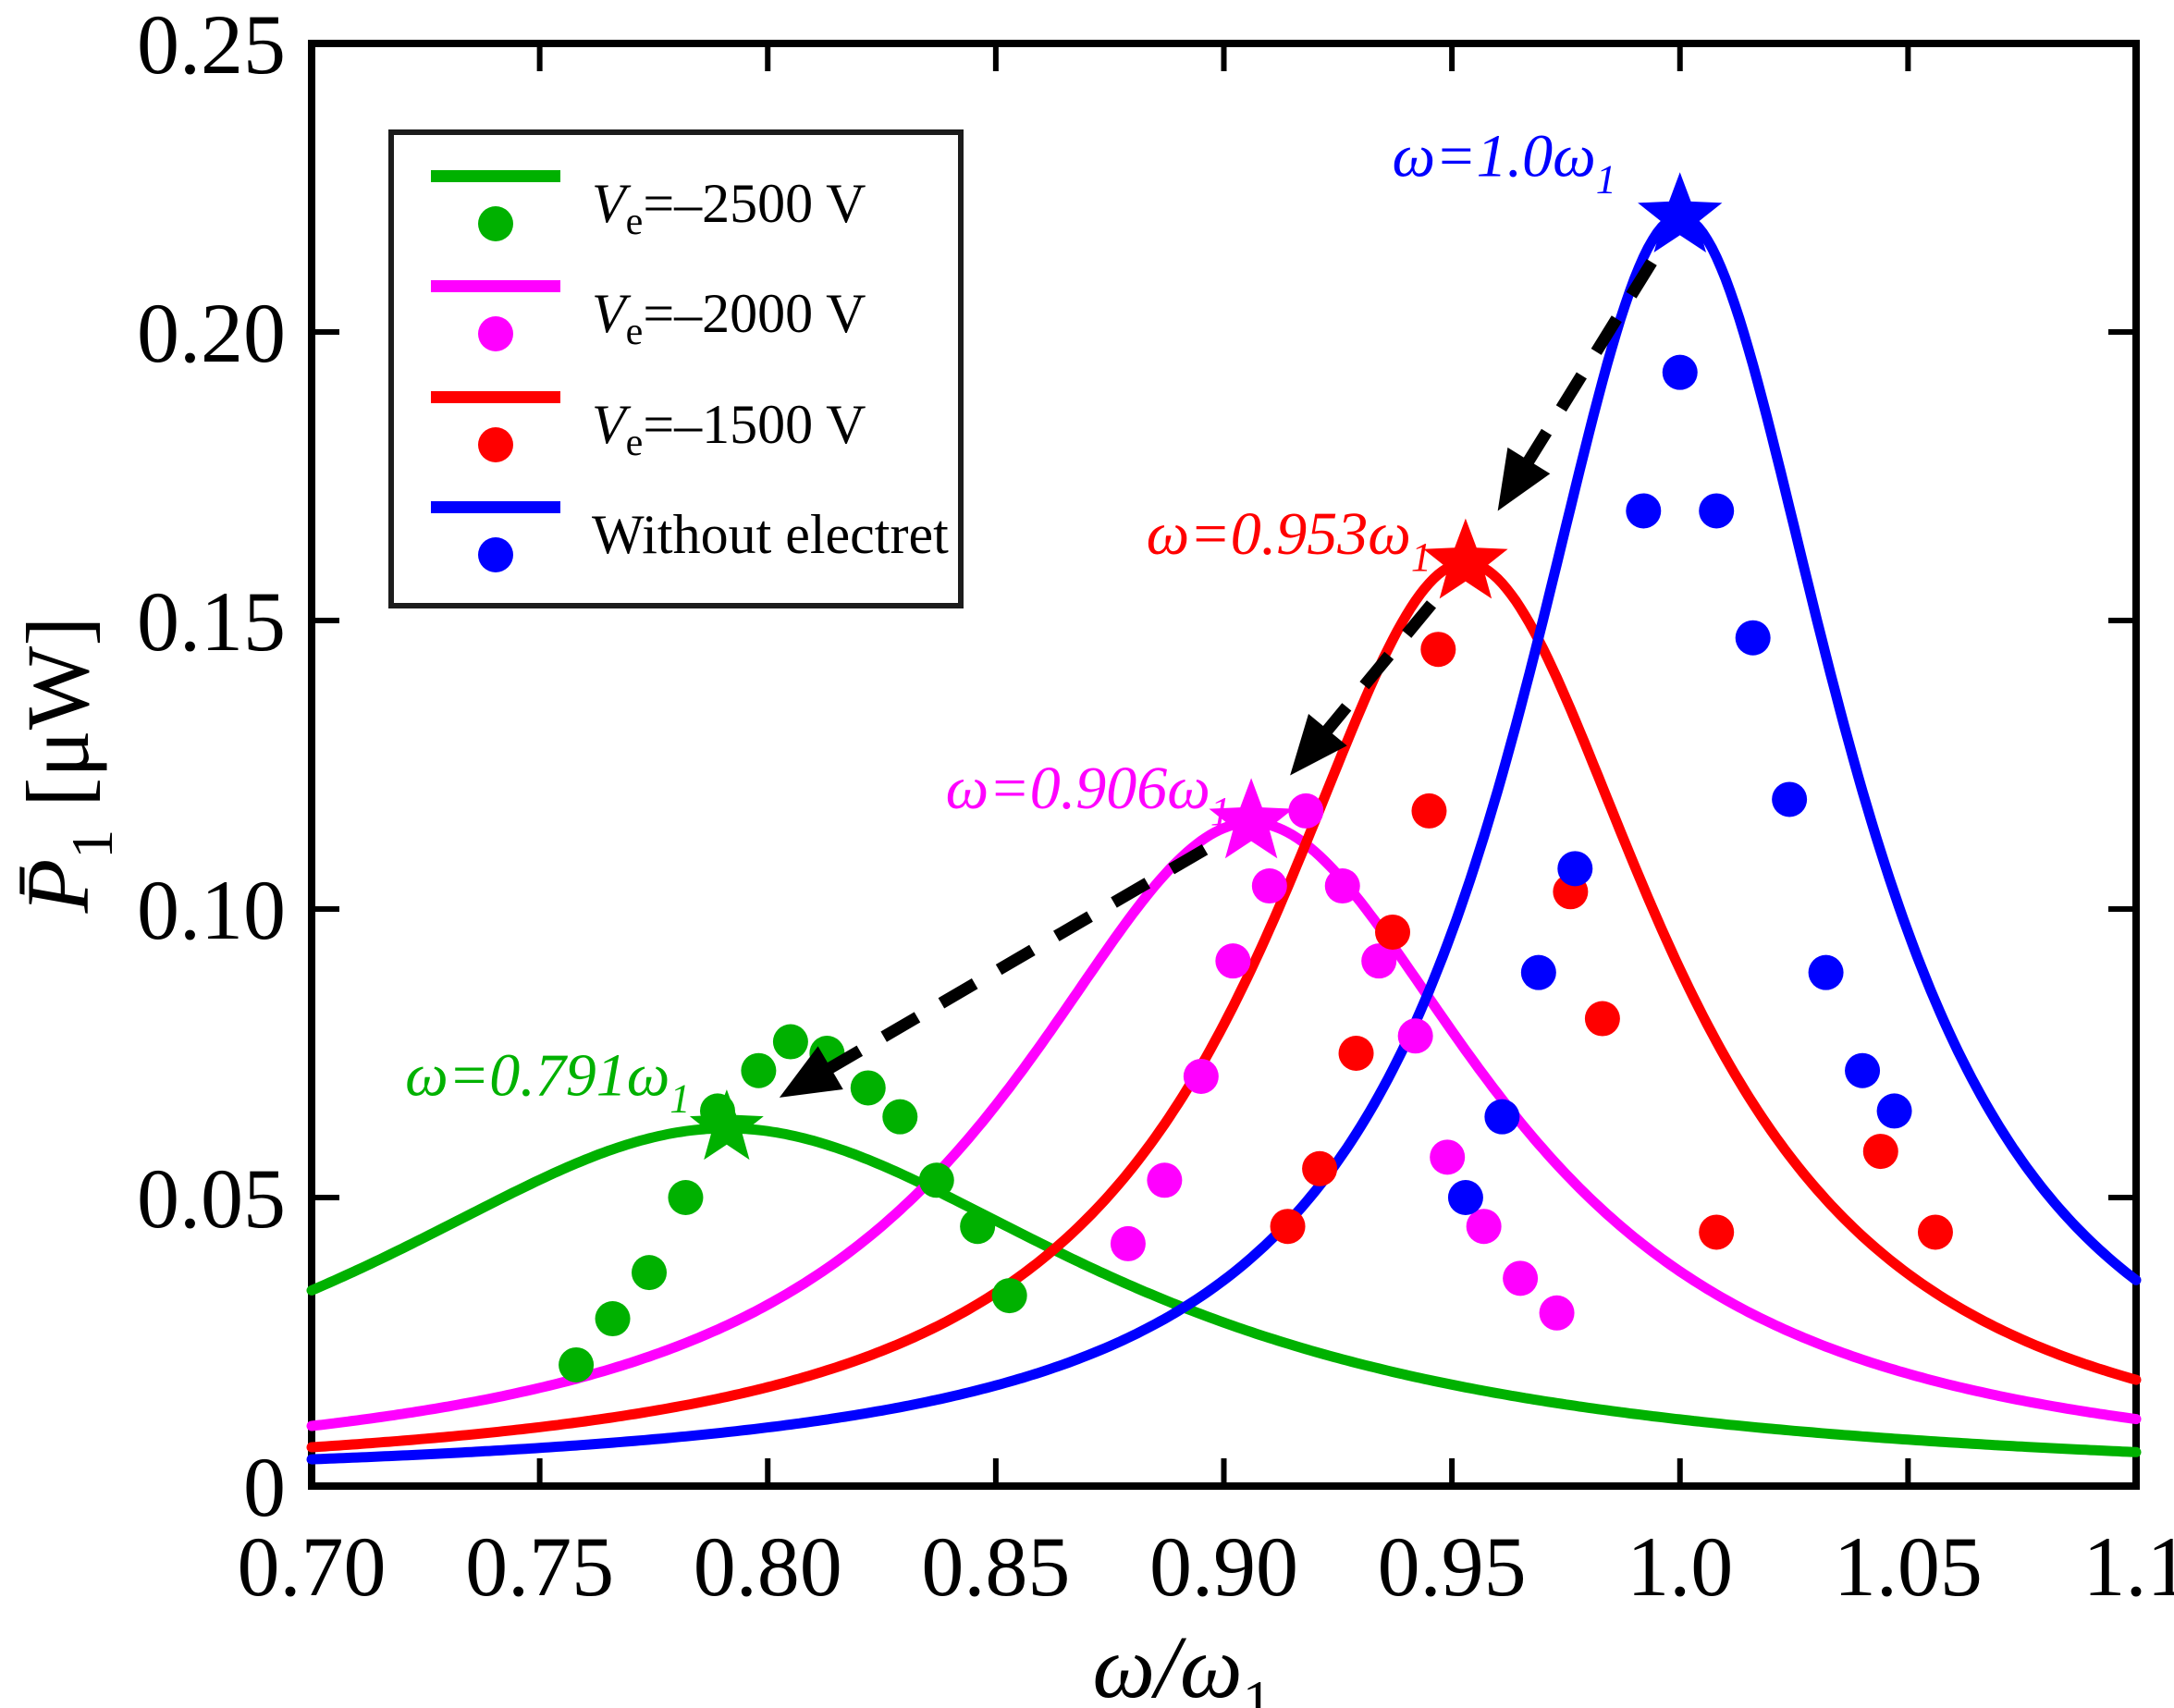  I want to click on y-tick-label: 0.05, so click(211, 1198).